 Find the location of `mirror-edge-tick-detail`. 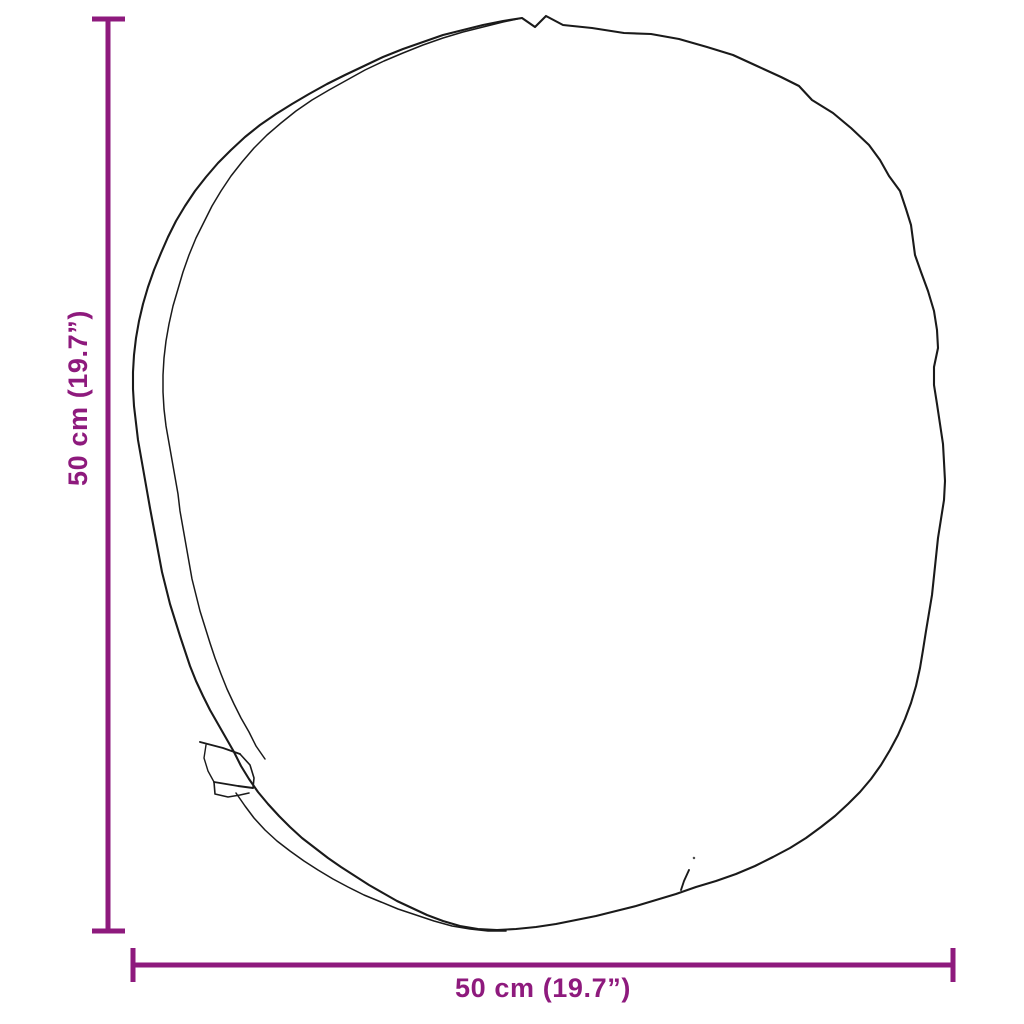

mirror-edge-tick-detail is located at coordinates (685, 880).